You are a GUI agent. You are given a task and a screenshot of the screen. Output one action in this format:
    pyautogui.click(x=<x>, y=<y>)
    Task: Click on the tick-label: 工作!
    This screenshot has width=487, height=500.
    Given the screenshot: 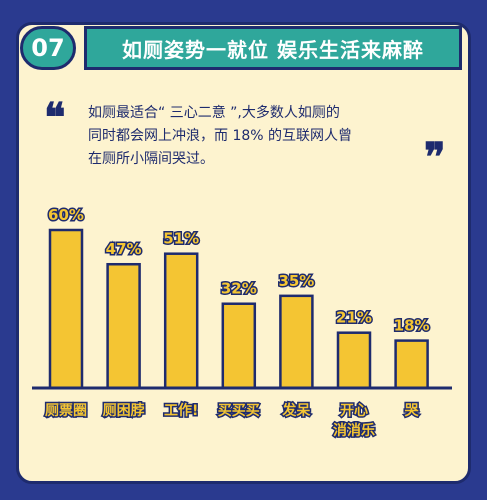 What is the action you would take?
    pyautogui.click(x=181, y=410)
    